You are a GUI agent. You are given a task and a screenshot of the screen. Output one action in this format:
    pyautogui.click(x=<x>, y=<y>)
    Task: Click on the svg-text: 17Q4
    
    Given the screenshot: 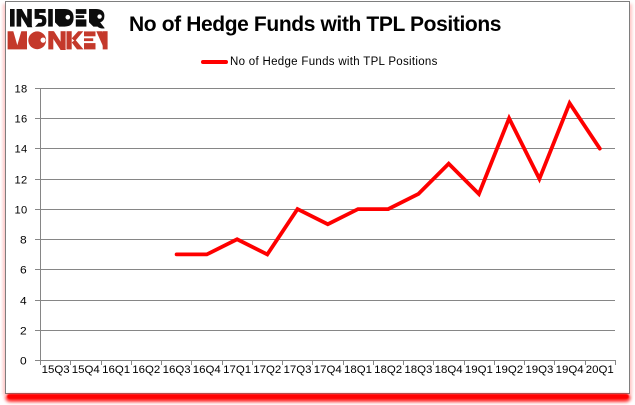 What is the action you would take?
    pyautogui.click(x=328, y=370)
    